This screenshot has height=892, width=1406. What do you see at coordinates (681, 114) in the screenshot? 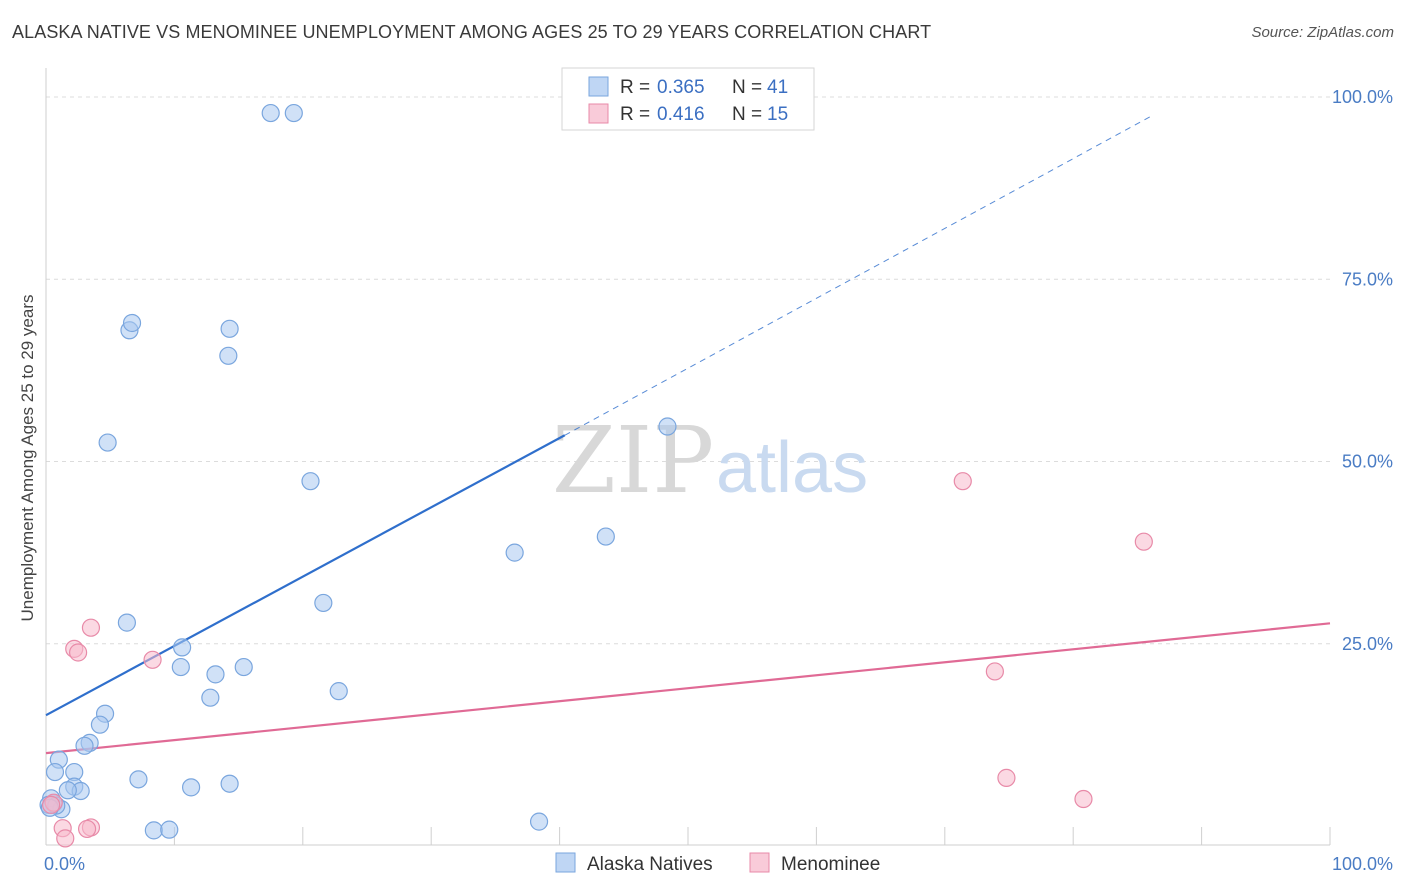
I see `legend-r-value: 0.416` at bounding box center [681, 114].